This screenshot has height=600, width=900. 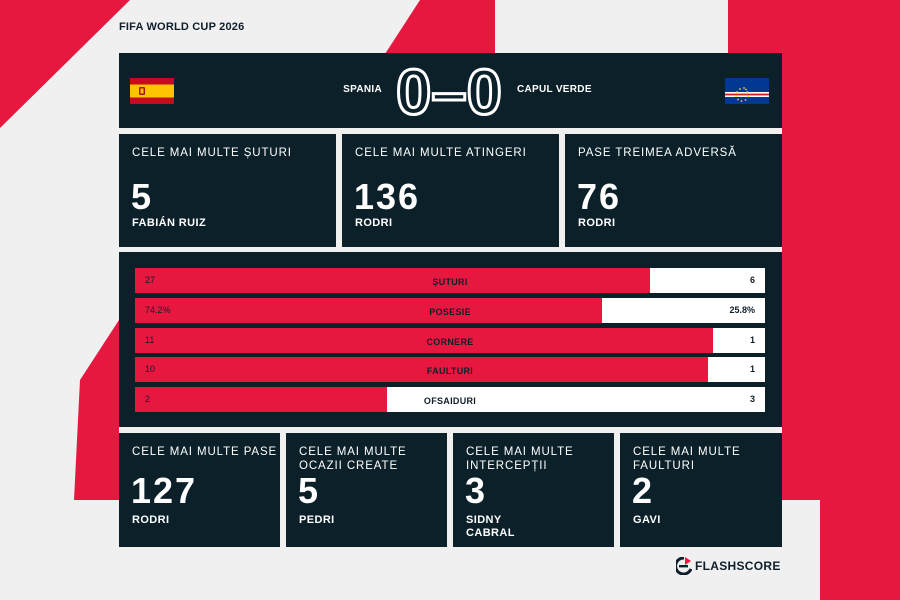 I want to click on card-label: CELE MAI MULTE ȘUTURI, so click(x=212, y=153).